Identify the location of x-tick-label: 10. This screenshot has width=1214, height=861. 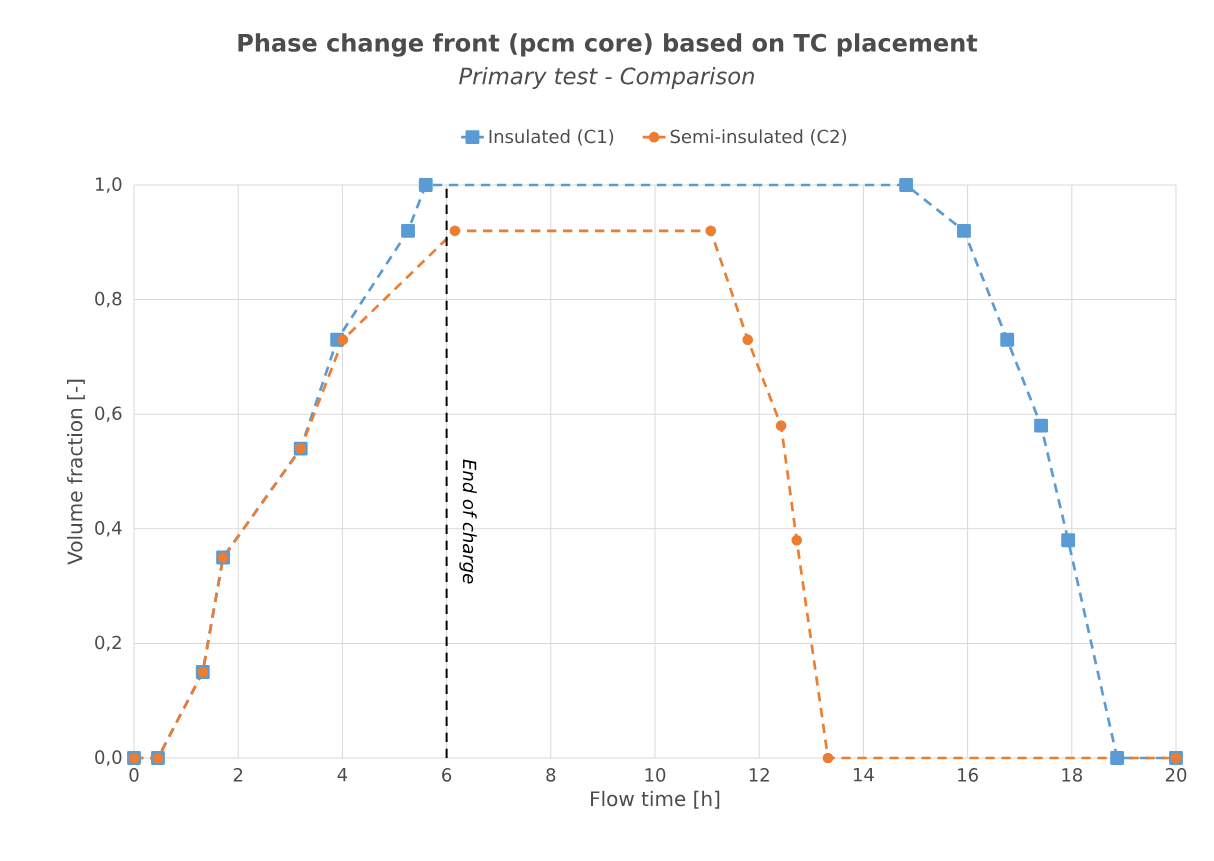
(655, 775).